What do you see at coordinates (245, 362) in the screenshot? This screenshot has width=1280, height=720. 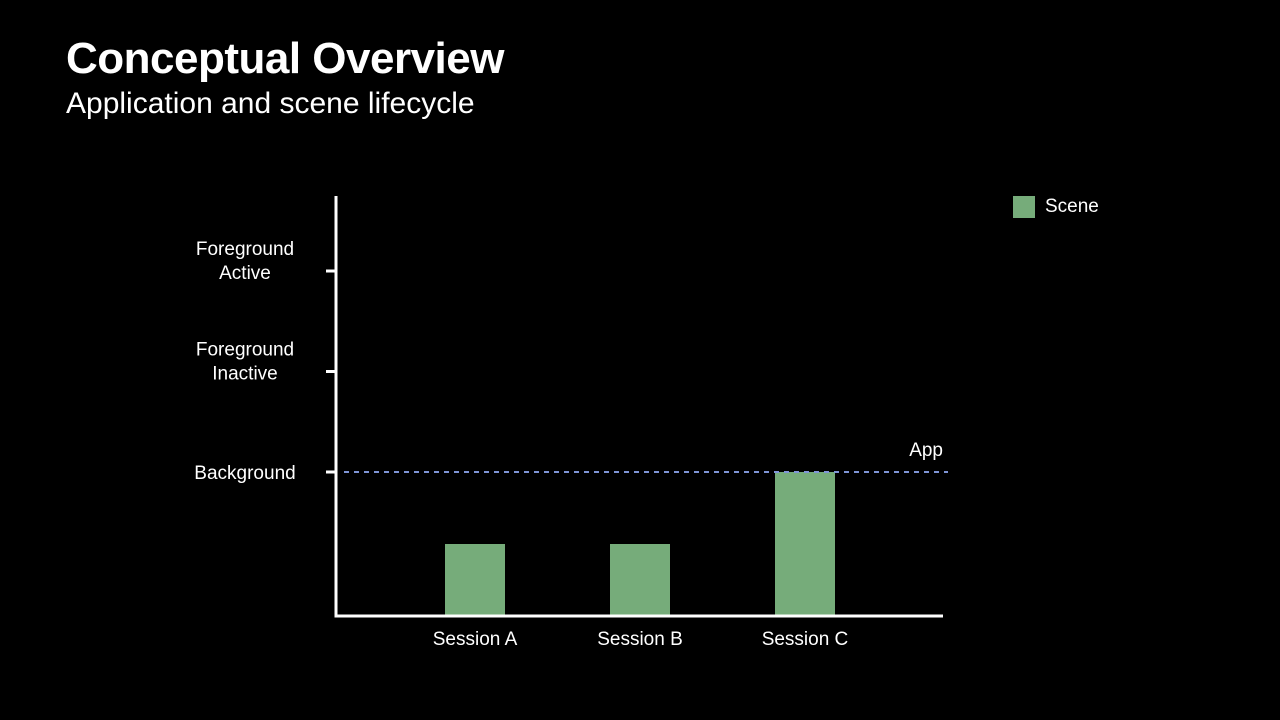 I see `y-tick-label-1: Foreground Inactive` at bounding box center [245, 362].